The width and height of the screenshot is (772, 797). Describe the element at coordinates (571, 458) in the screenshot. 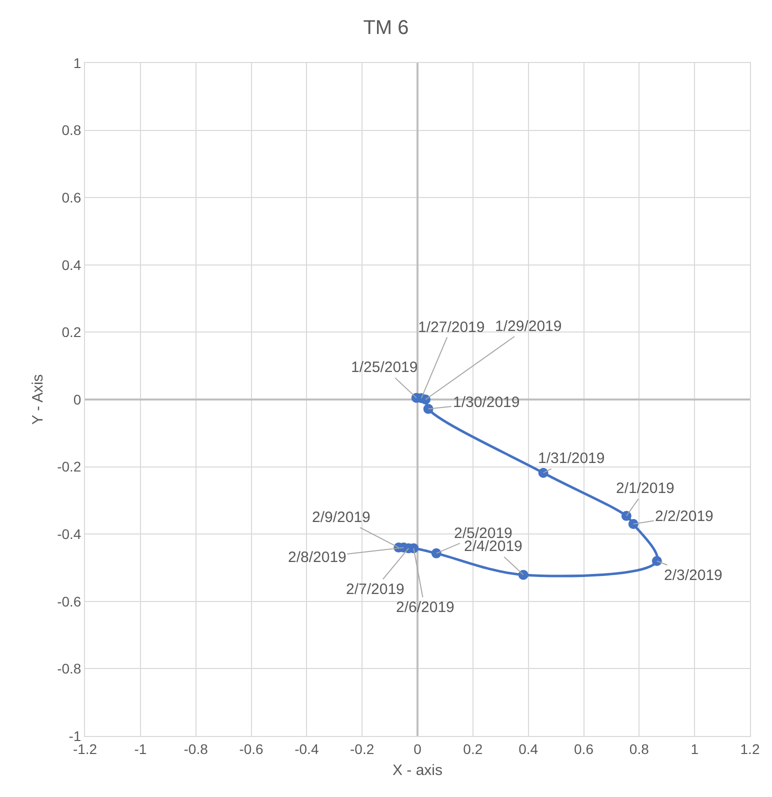

I see `annotation: 1/31/2019` at that location.